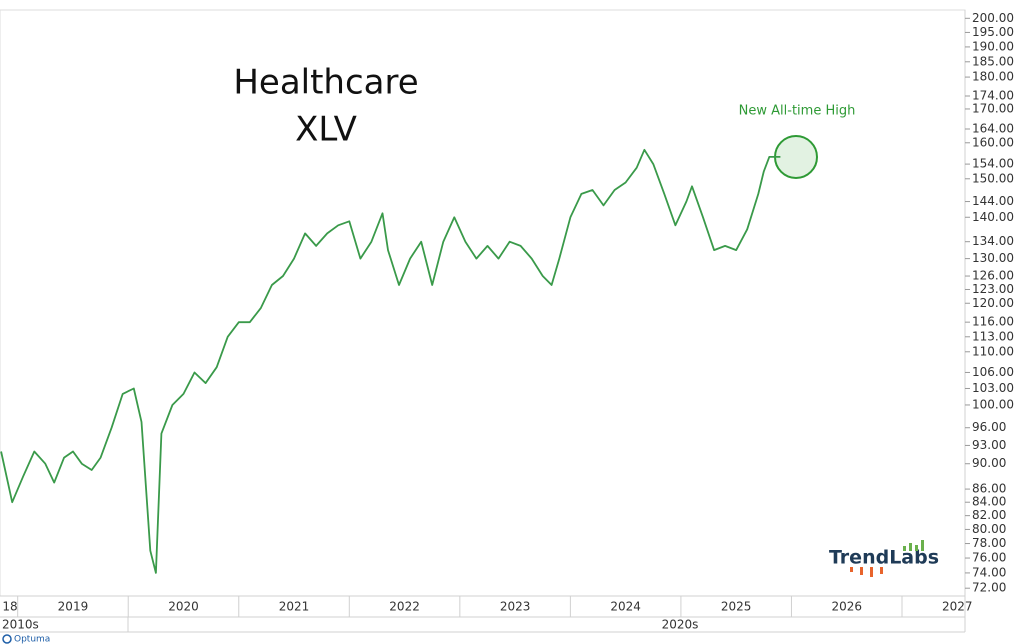 This screenshot has height=644, width=1024. What do you see at coordinates (993, 95) in the screenshot?
I see `y-tick-label: 174.00` at bounding box center [993, 95].